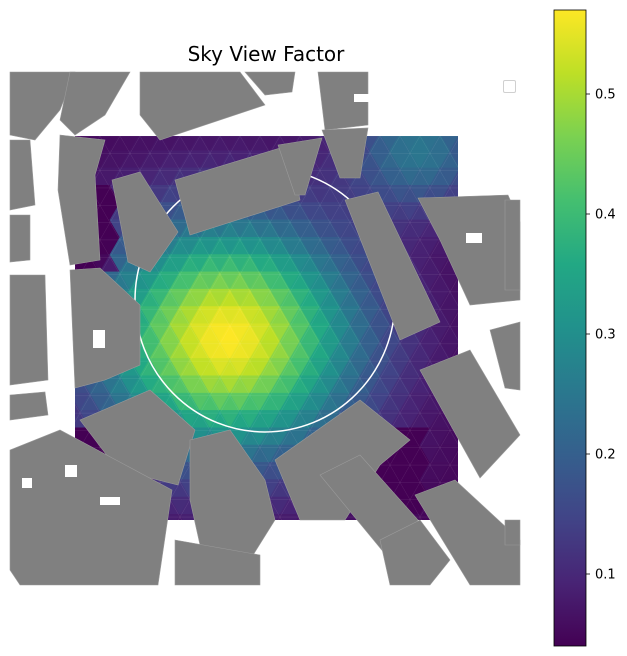 The width and height of the screenshot is (627, 656). Describe the element at coordinates (605, 215) in the screenshot. I see `colorbar-tick-label: 0.4` at that location.